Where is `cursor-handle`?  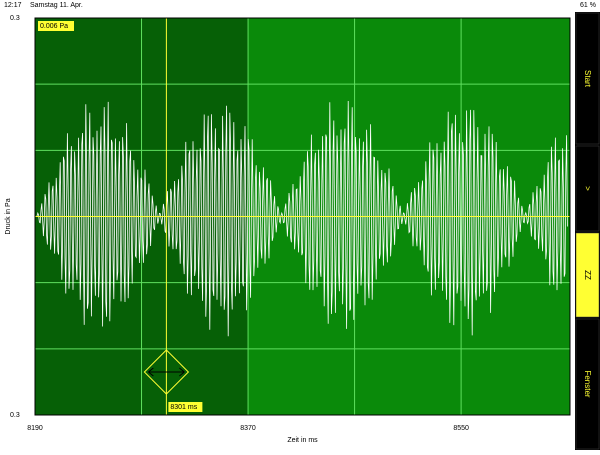
cursor-handle is located at coordinates (166, 372).